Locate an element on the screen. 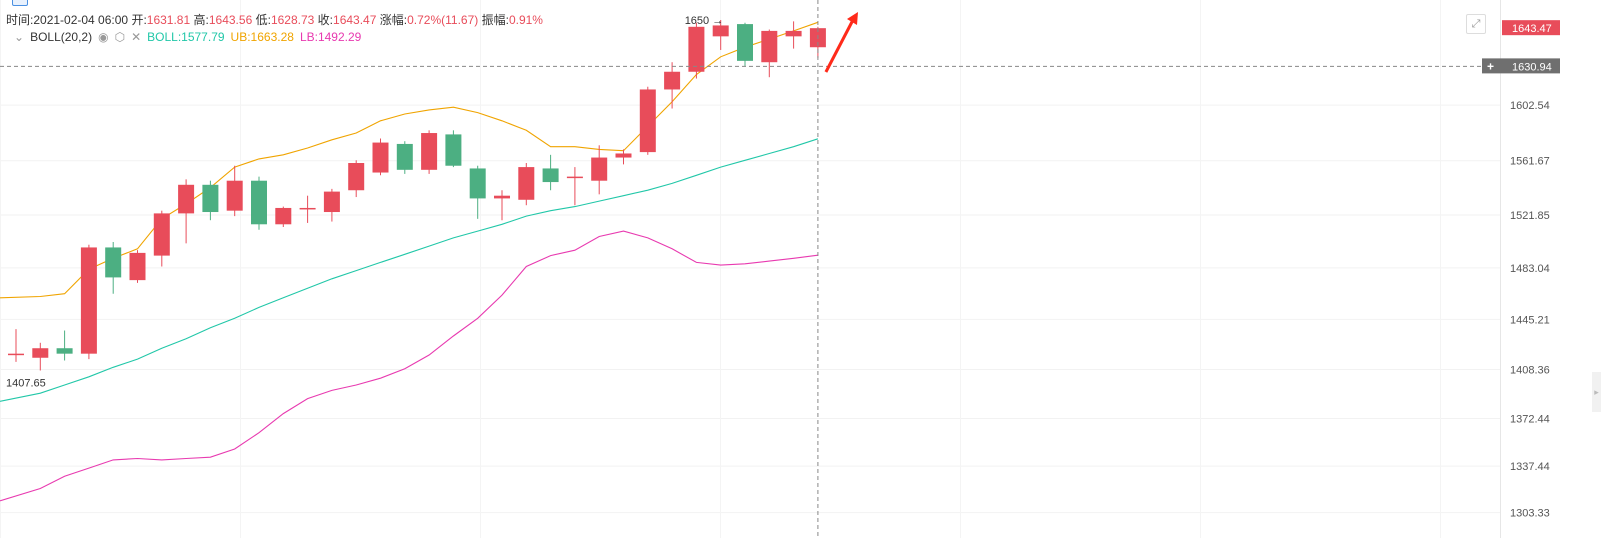  low-label: 低: is located at coordinates (263, 20).